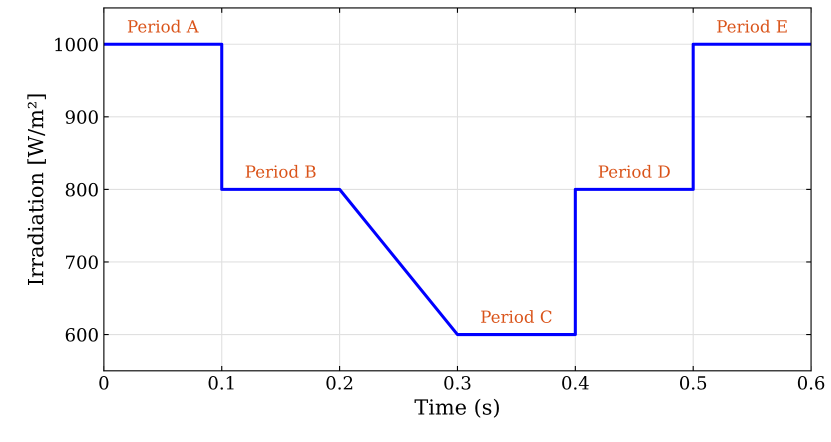  Describe the element at coordinates (339, 383) in the screenshot. I see `x-tick-label: 0.2` at that location.